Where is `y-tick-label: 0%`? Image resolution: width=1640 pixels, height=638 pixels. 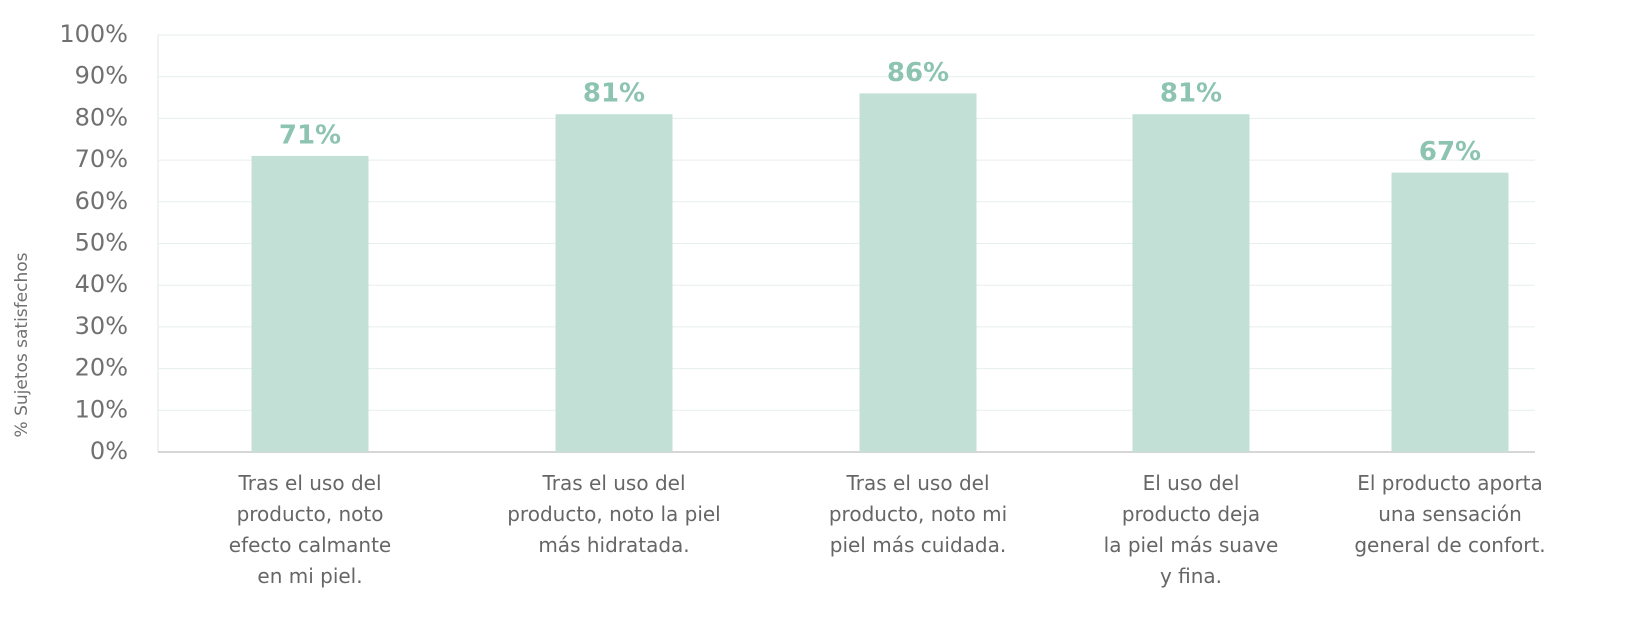 y-tick-label: 0% is located at coordinates (109, 451).